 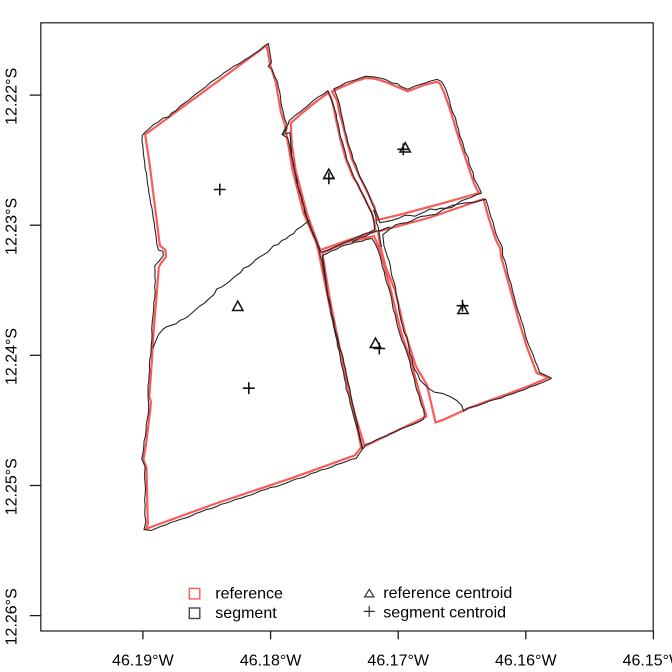 What do you see at coordinates (12, 616) in the screenshot?
I see `svg-text: 12.26°S` at bounding box center [12, 616].